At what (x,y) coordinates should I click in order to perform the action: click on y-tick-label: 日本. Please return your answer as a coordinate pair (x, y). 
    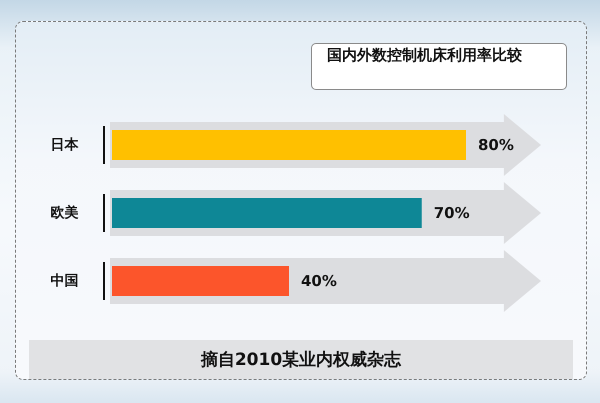
    Looking at the image, I should click on (65, 145).